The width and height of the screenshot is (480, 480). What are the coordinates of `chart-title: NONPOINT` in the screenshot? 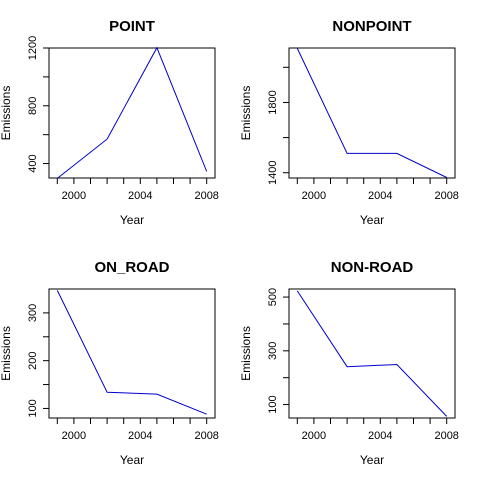 It's located at (371, 26).